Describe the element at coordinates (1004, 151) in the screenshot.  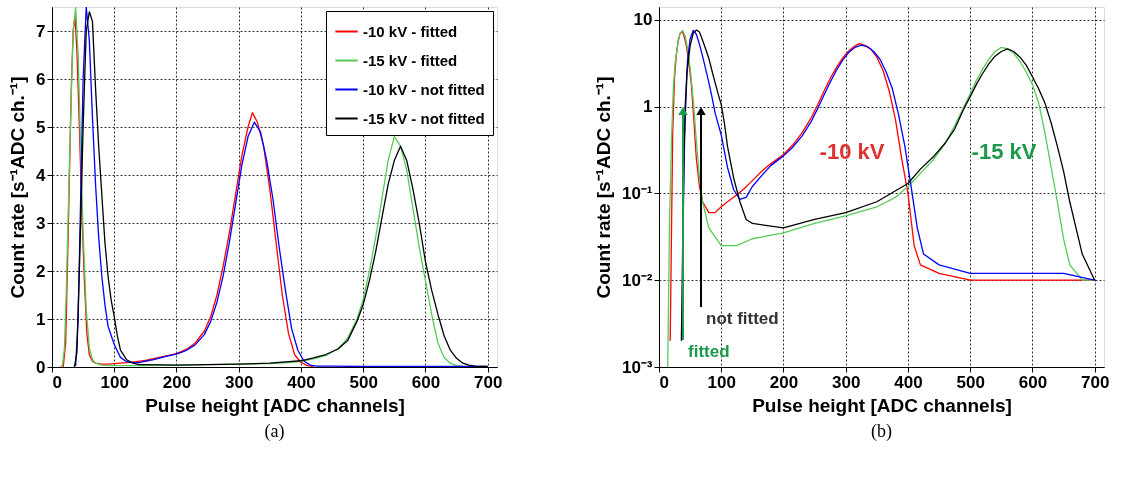
I see `annotation: -15 kV` at that location.